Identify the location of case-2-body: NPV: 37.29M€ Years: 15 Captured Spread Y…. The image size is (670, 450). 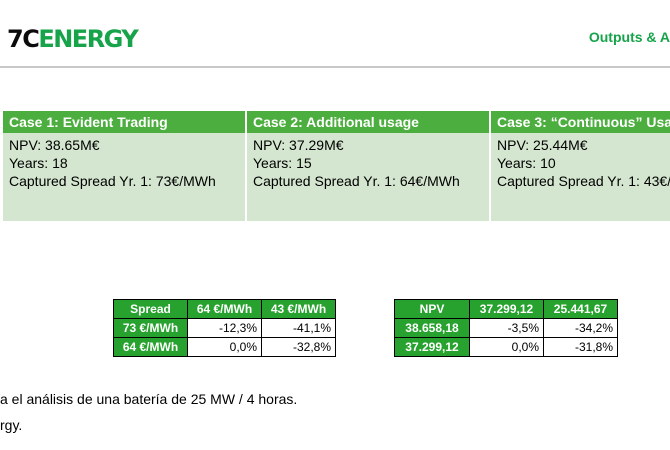
(369, 177).